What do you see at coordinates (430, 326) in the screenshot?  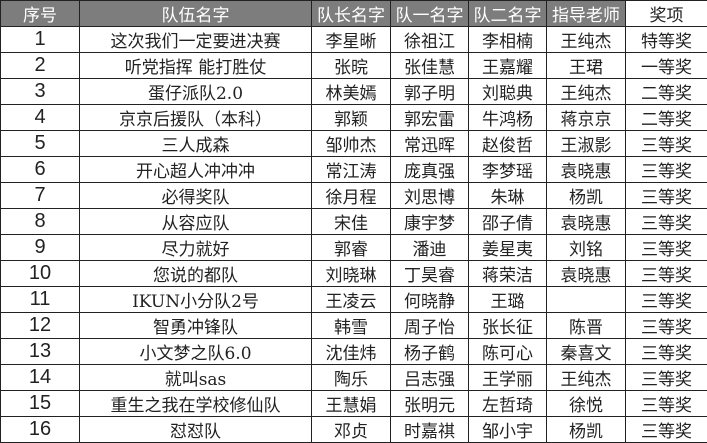 I see `cell-member-one: 周子怡` at bounding box center [430, 326].